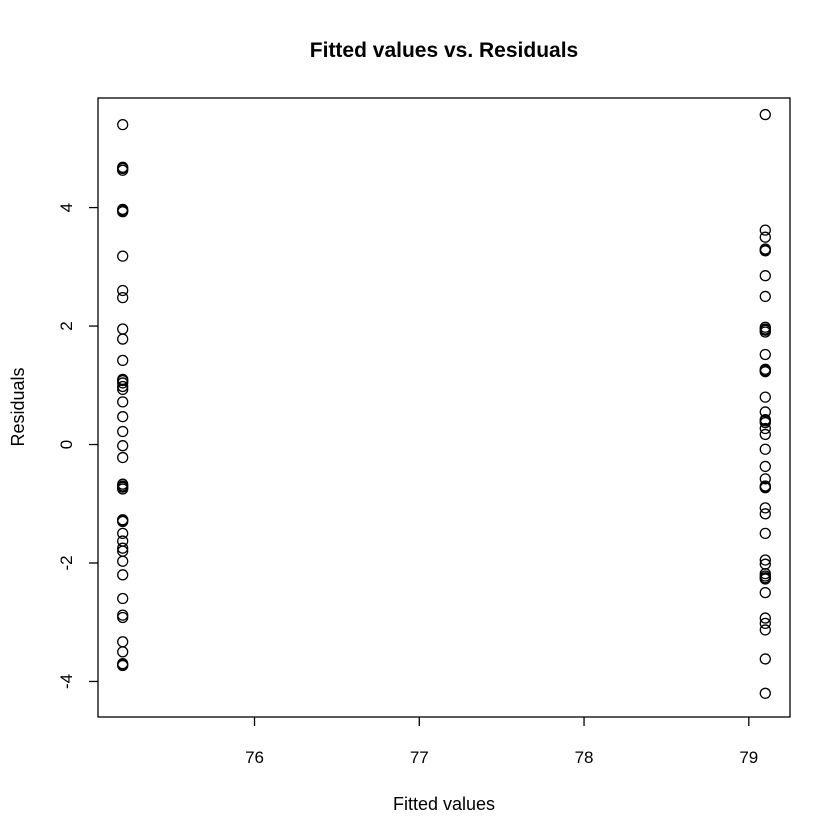 This screenshot has width=840, height=840. I want to click on x-axis: 76 77 78 79, so click(501, 742).